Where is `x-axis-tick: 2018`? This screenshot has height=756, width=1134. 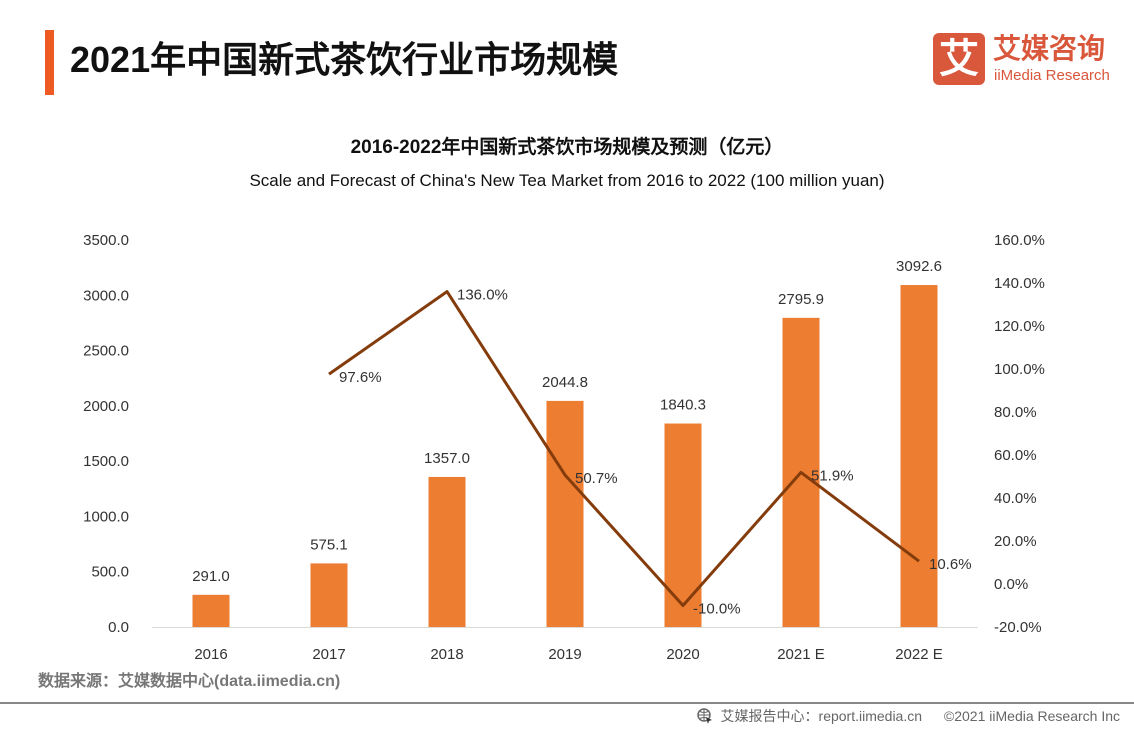 x-axis-tick: 2018 is located at coordinates (446, 654).